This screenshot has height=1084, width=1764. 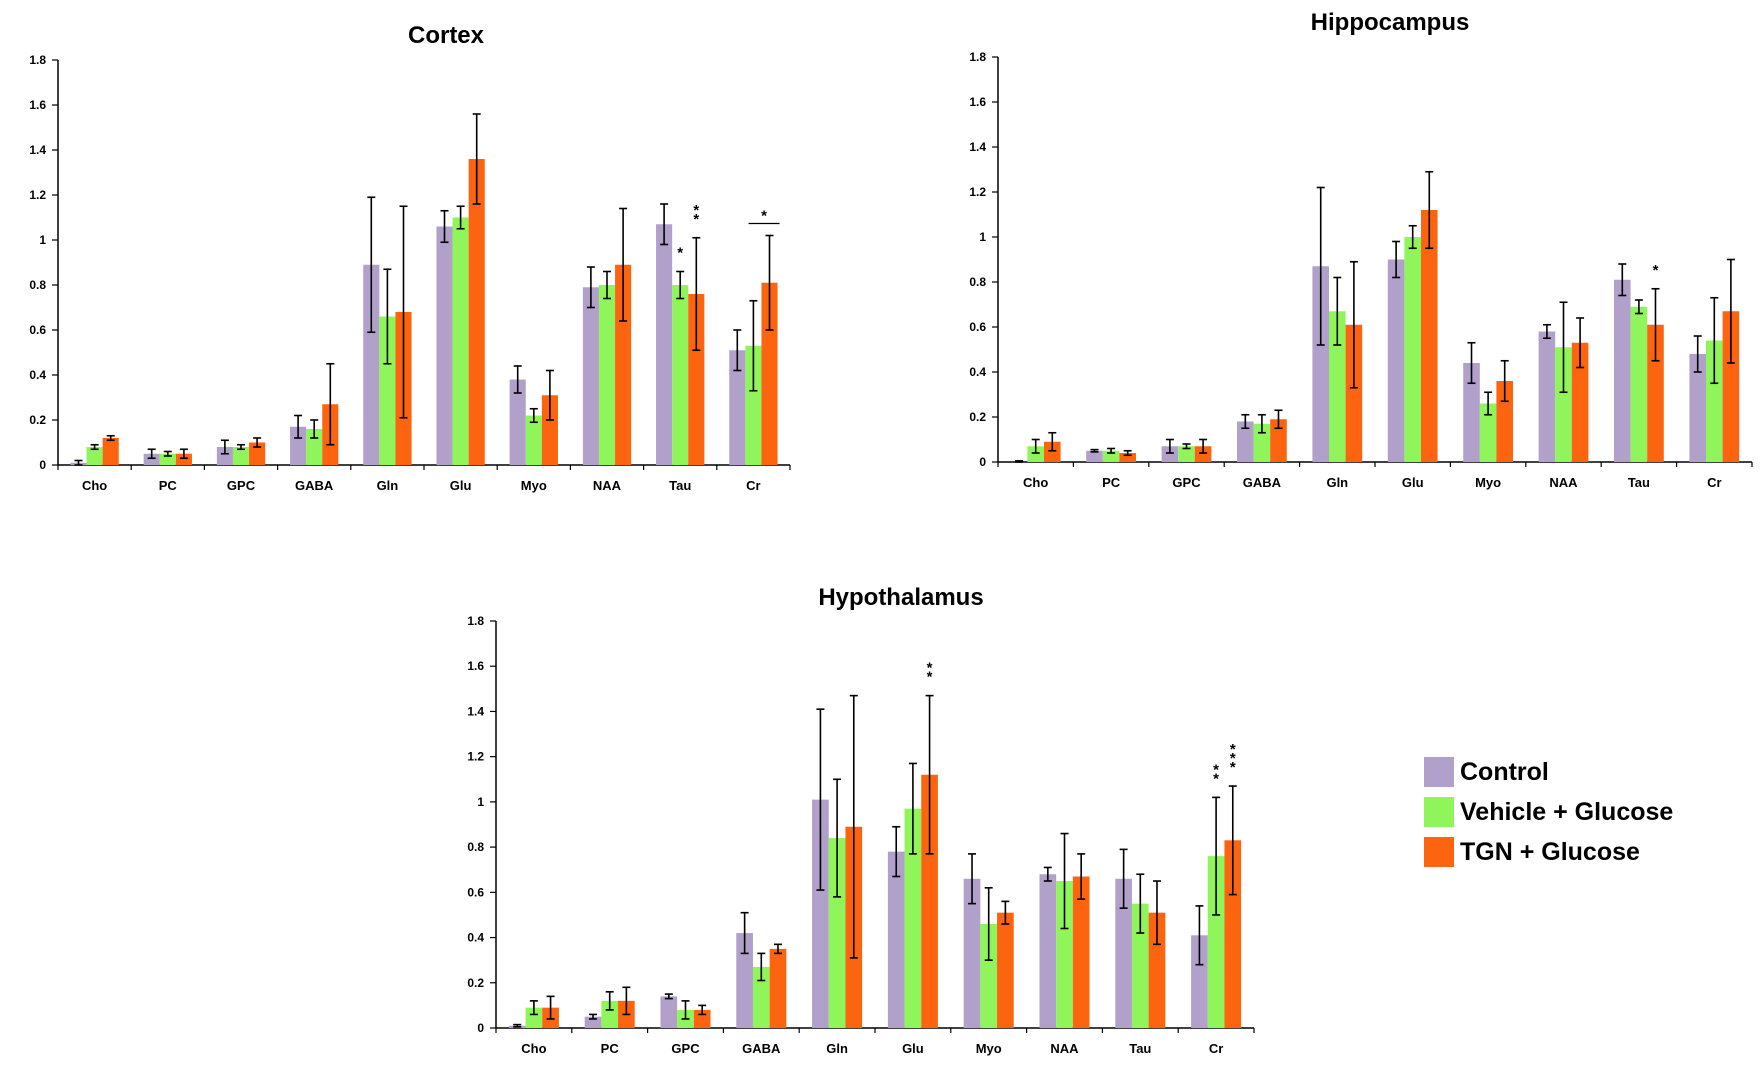 What do you see at coordinates (1111, 482) in the screenshot?
I see `x-tick-label-pc: PC` at bounding box center [1111, 482].